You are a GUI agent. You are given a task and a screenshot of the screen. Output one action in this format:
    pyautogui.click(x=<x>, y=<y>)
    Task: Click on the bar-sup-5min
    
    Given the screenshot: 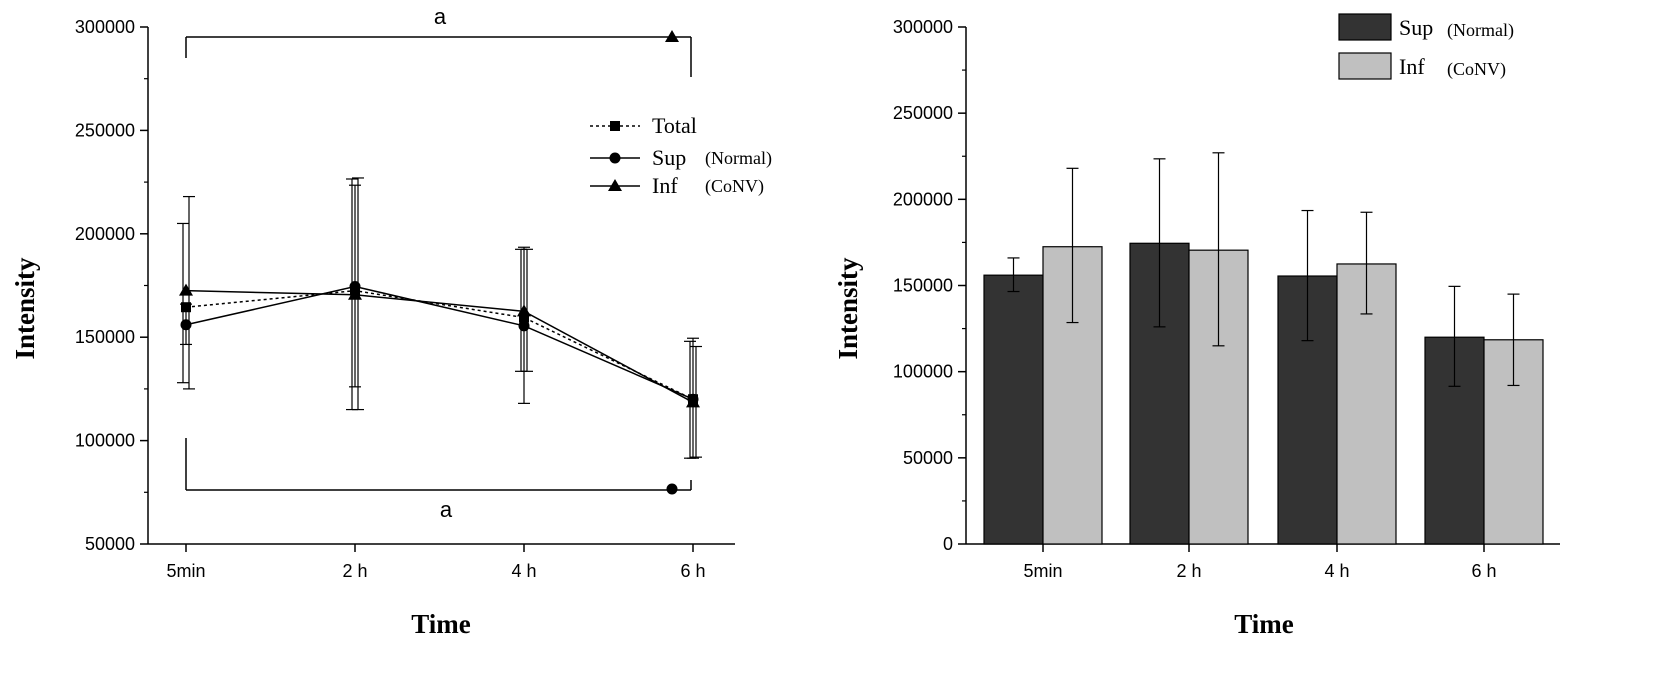 What is the action you would take?
    pyautogui.click(x=1013, y=409)
    